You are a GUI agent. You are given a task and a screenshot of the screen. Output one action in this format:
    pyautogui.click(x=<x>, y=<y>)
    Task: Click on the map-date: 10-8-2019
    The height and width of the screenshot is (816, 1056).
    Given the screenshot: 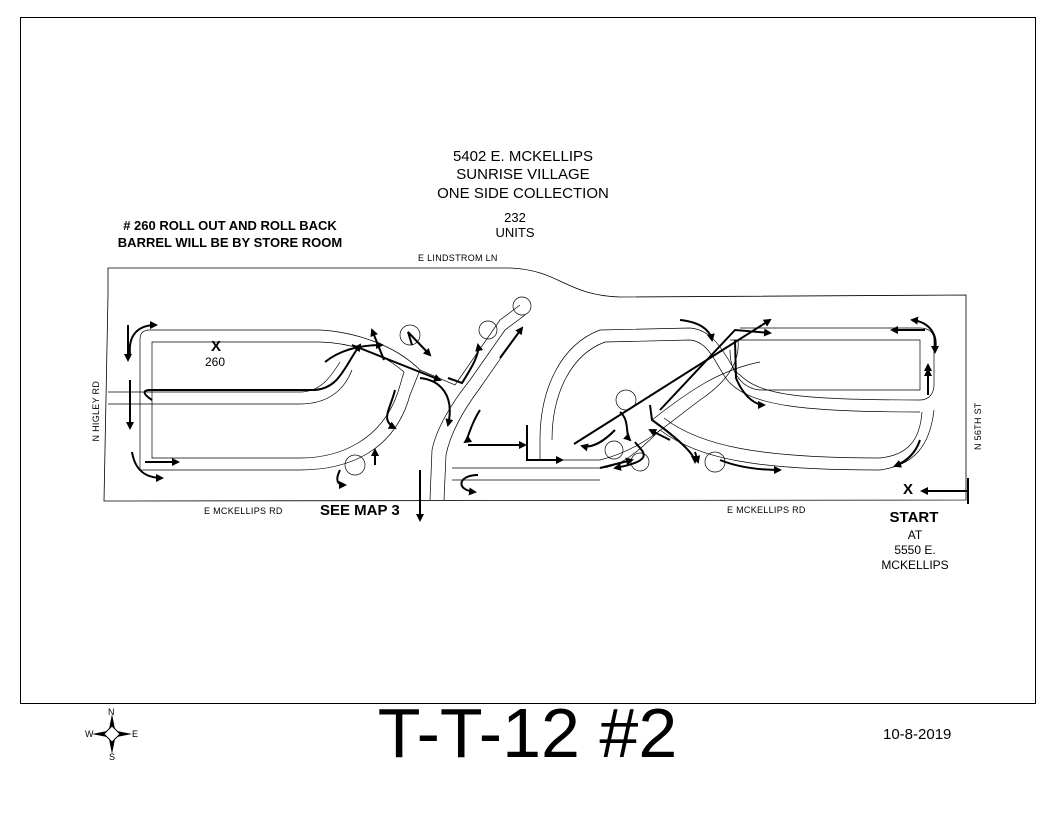 What is the action you would take?
    pyautogui.click(x=917, y=734)
    